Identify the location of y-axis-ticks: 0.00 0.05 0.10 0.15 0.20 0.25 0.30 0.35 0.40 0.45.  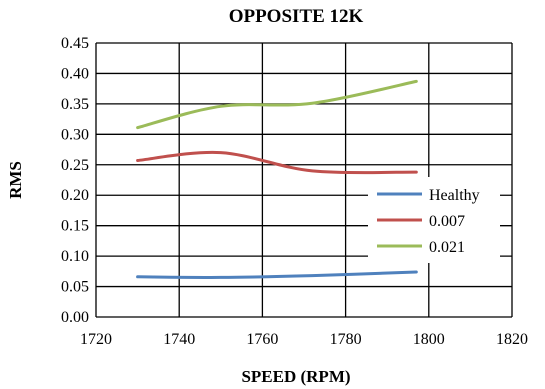
(75, 180).